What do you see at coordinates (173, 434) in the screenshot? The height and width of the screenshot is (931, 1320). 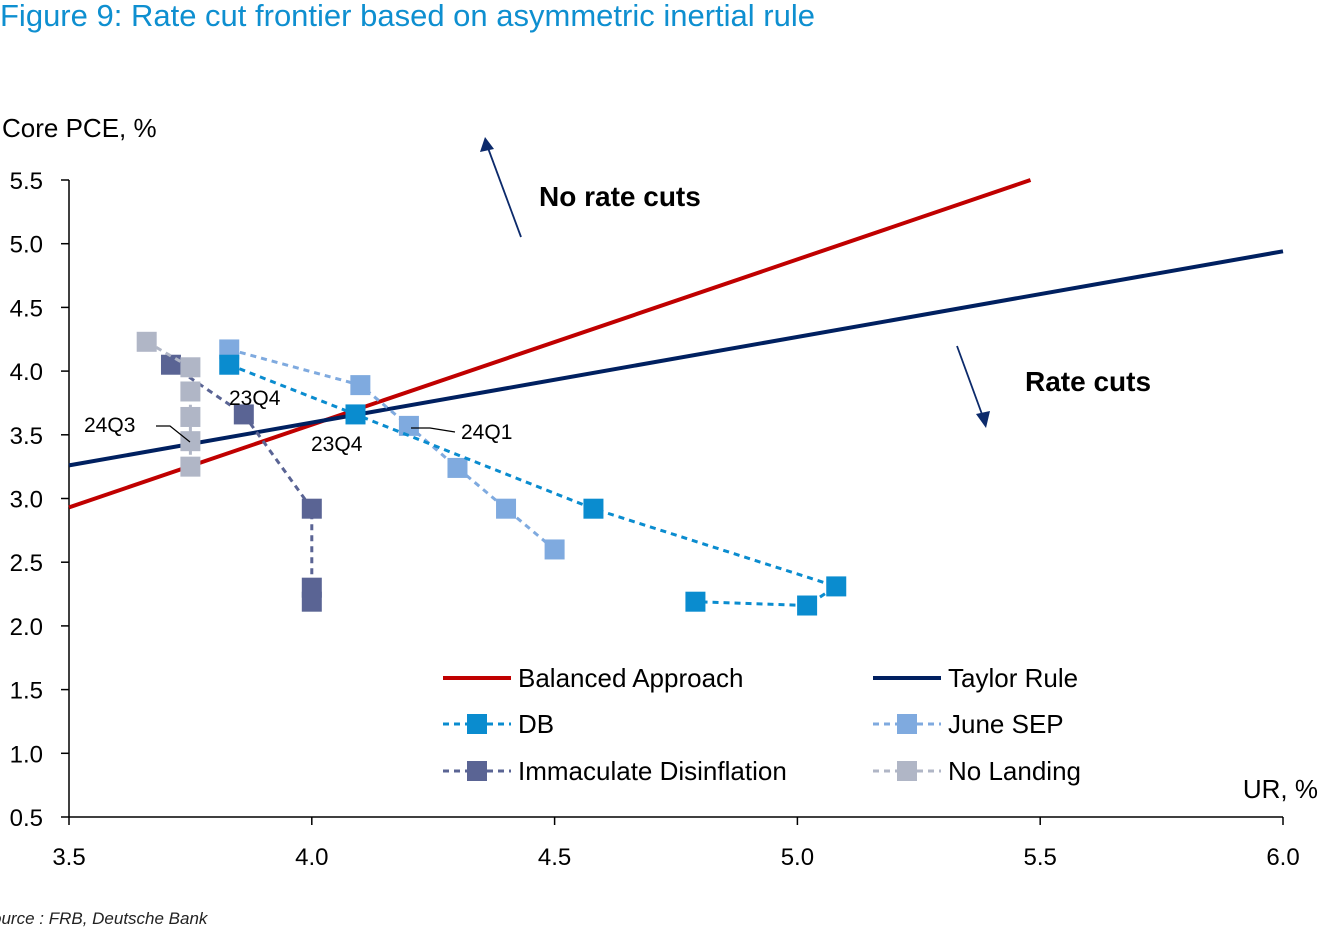 I see `leader-24q3` at bounding box center [173, 434].